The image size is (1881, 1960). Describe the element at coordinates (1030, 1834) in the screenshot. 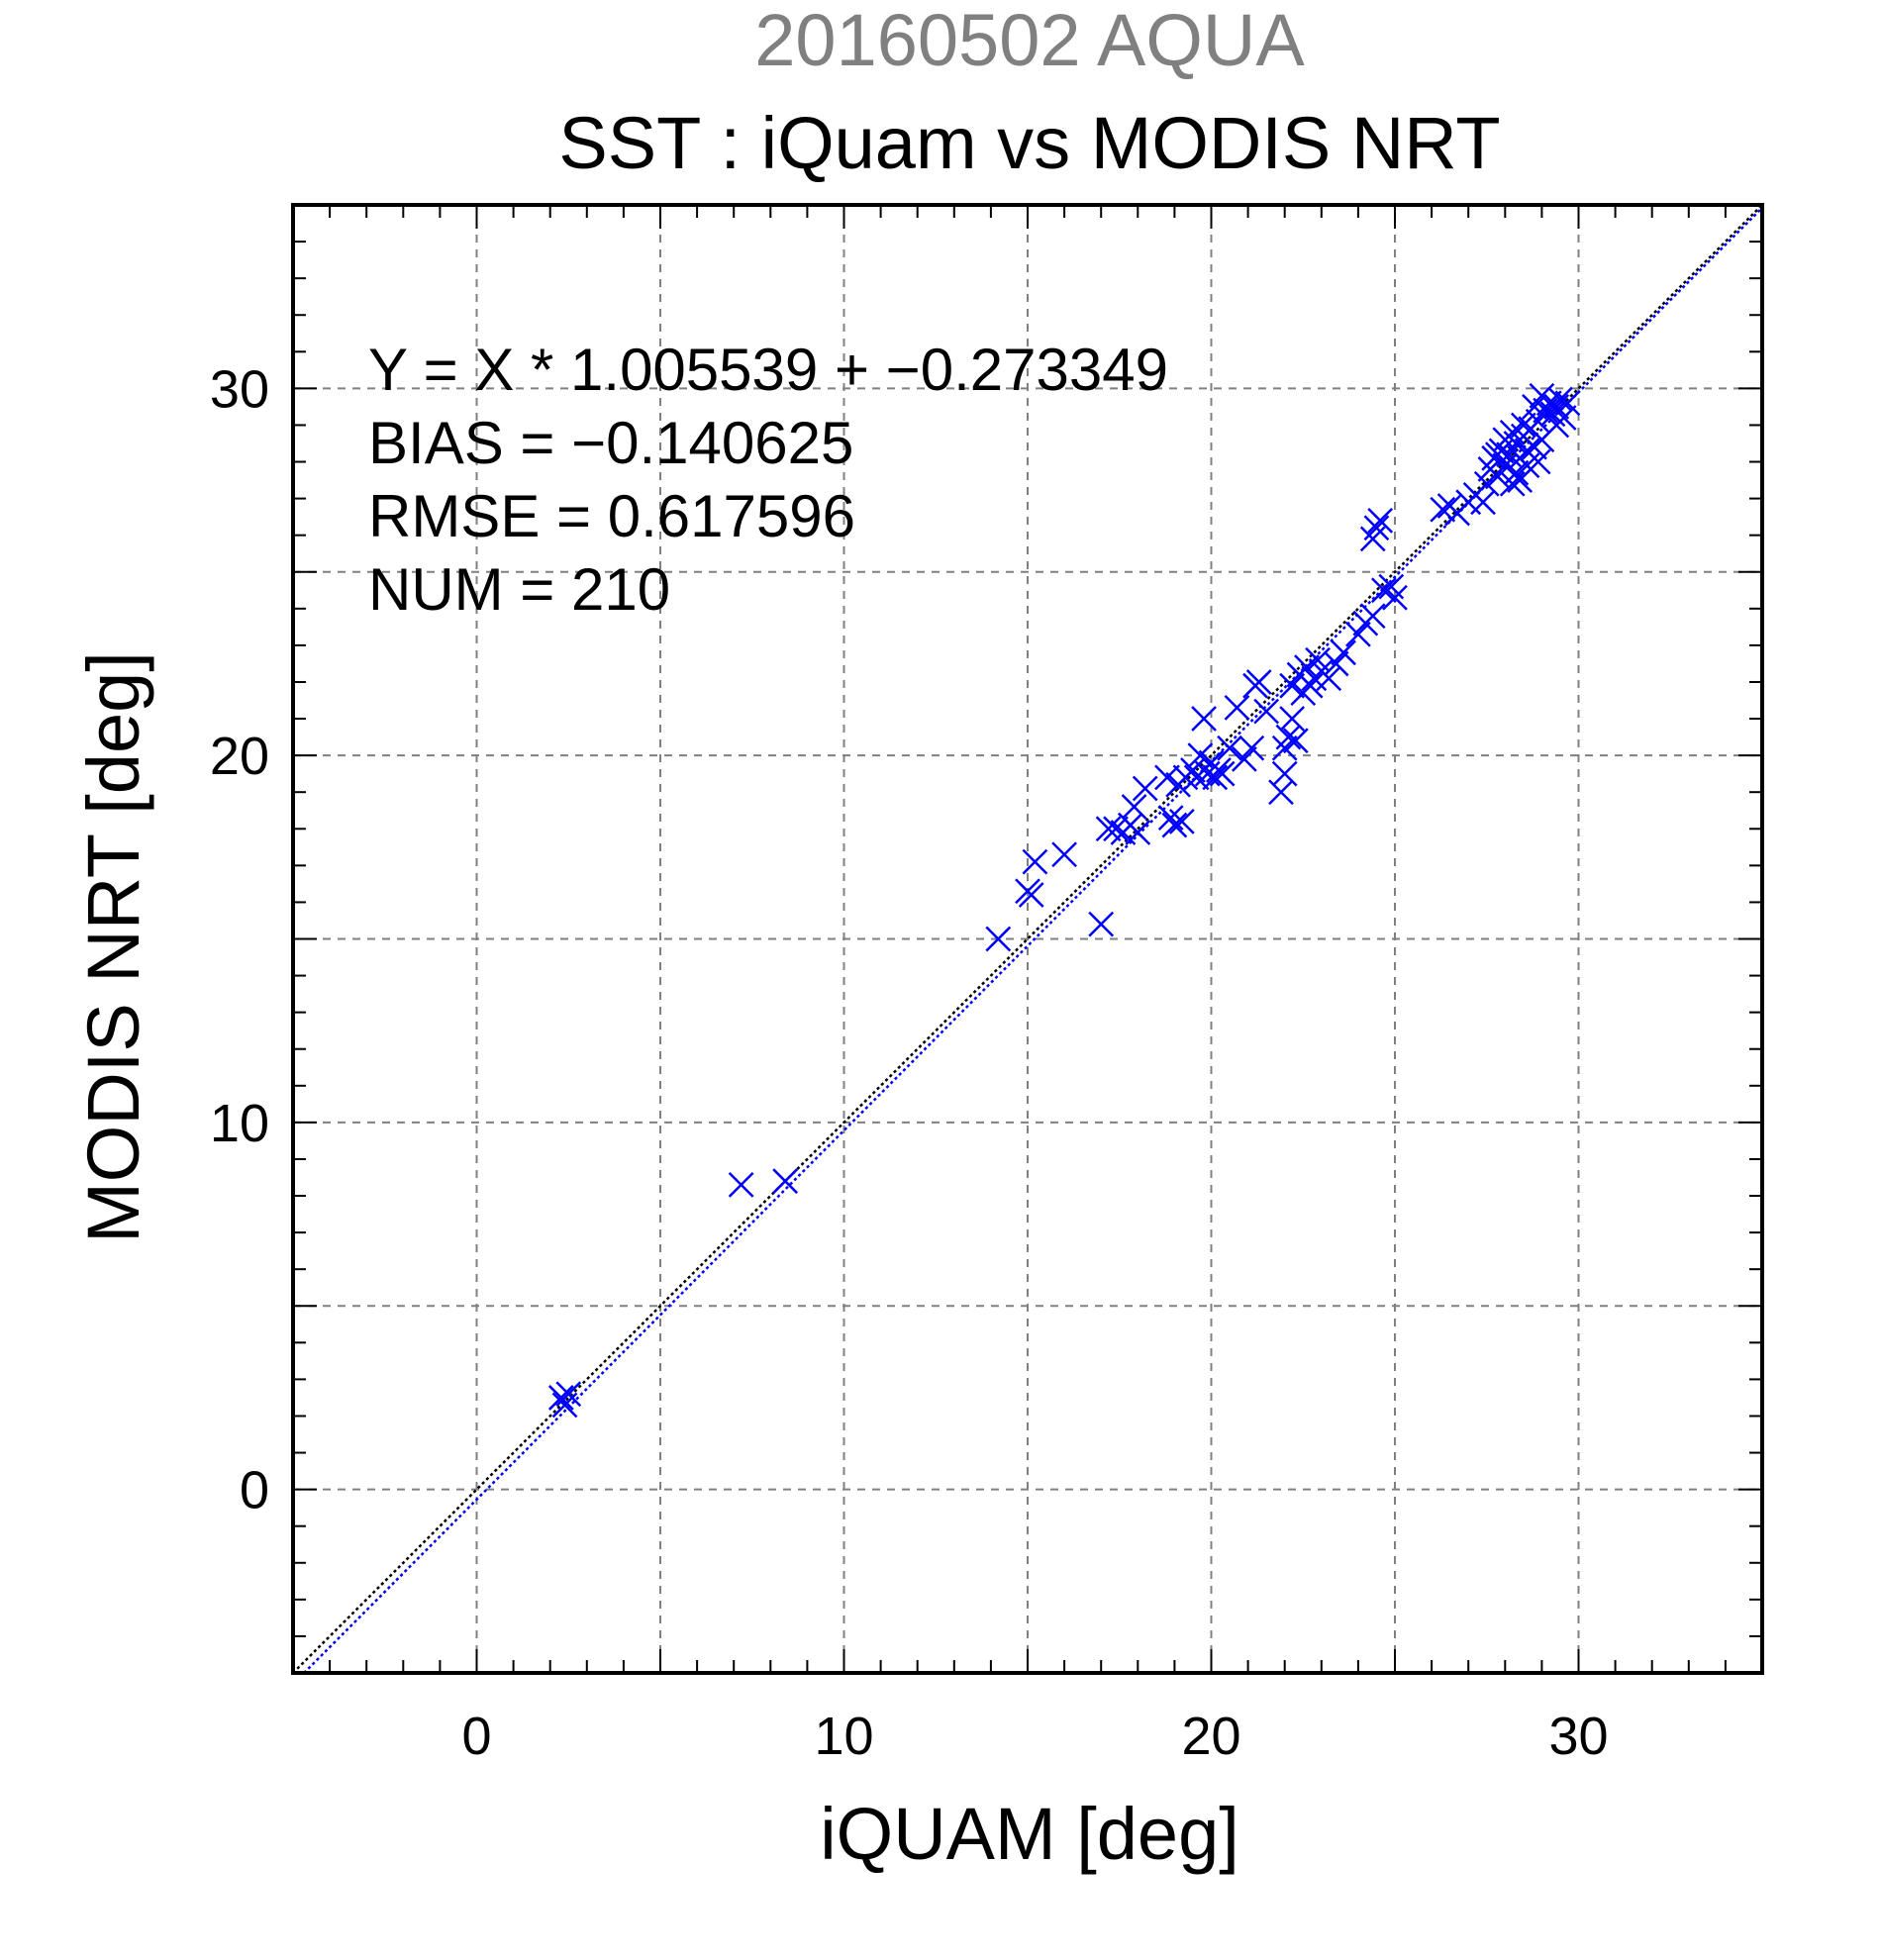

I see `x-axis-label: iQUAM [deg]` at that location.